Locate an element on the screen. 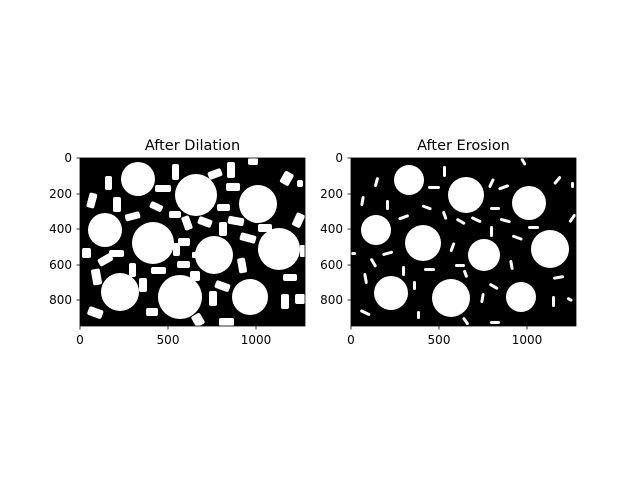 The image size is (640, 480). erosion-title: After Erosion is located at coordinates (463, 146).